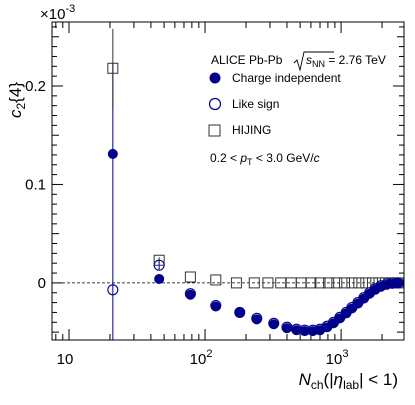  I want to click on legend-label-like-sign: Like sign, so click(255, 104).